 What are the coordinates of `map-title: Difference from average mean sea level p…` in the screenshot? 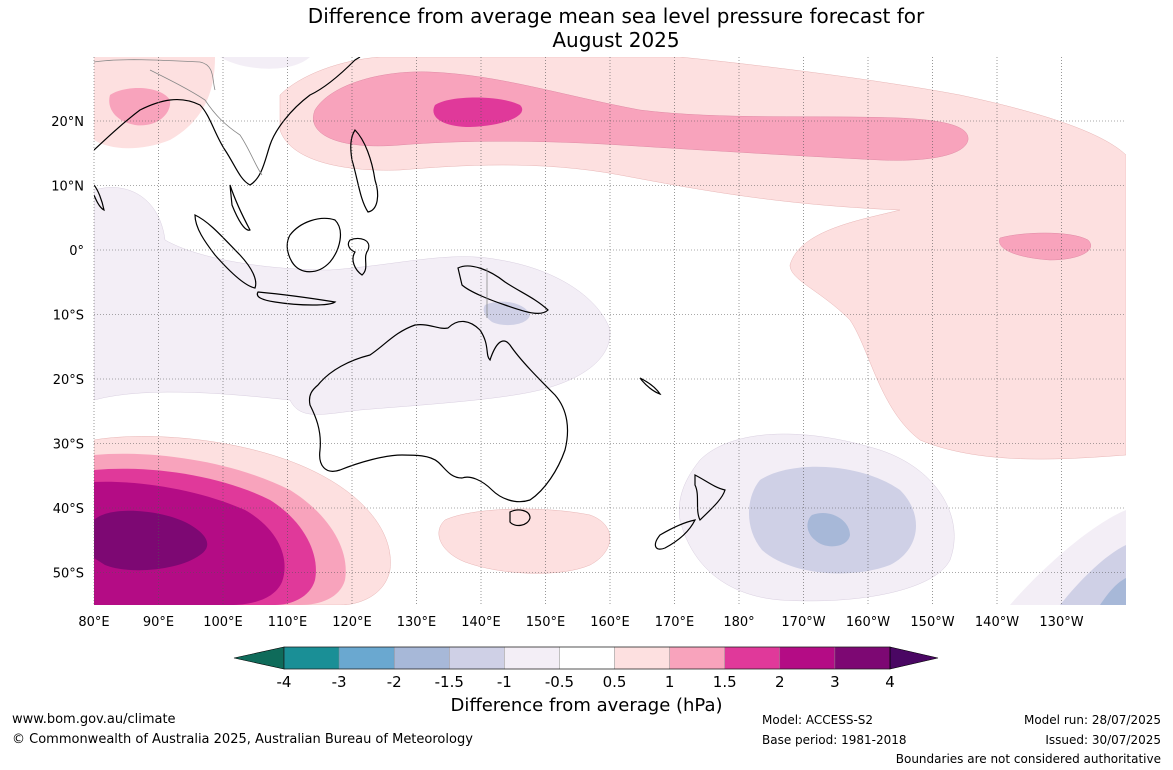 It's located at (586, 28).